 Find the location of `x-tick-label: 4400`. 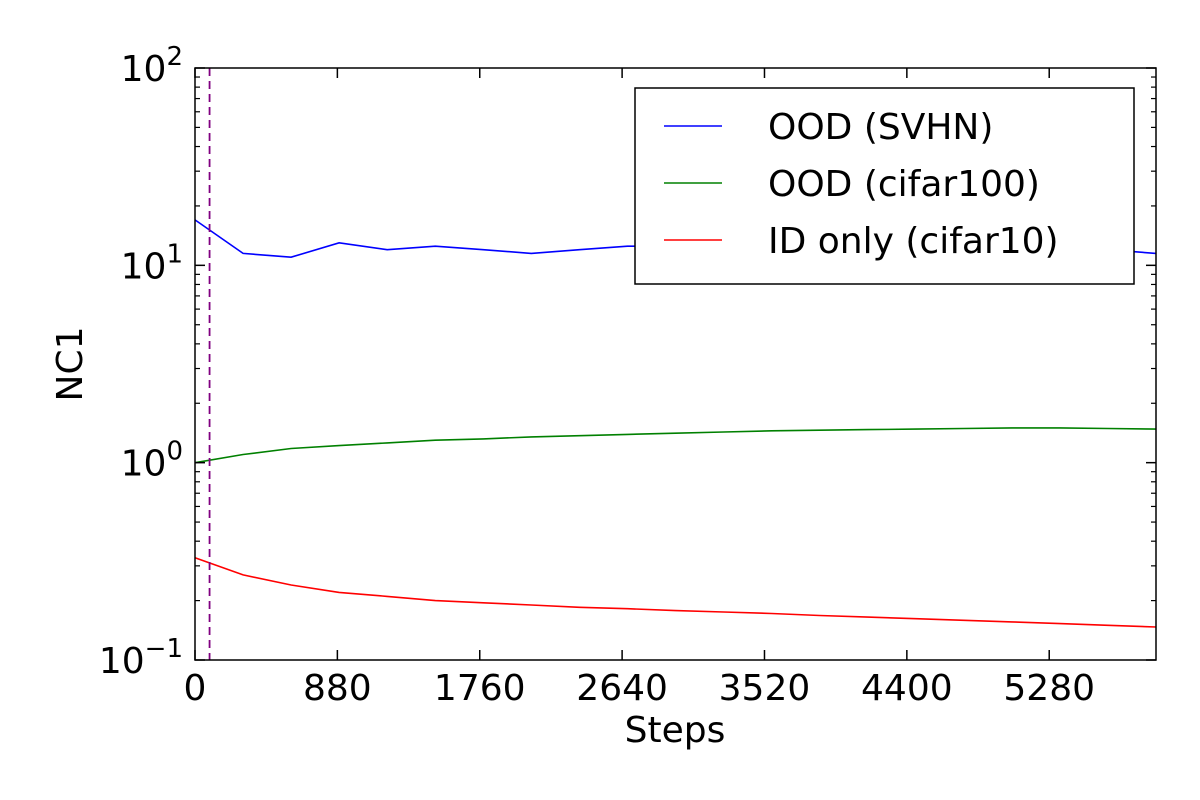

x-tick-label: 4400 is located at coordinates (907, 688).